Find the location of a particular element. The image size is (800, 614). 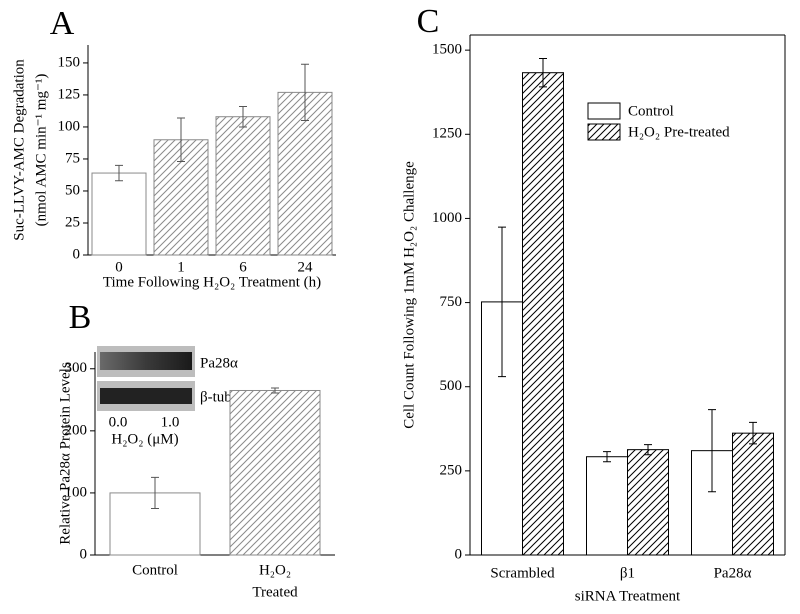

panel-label: A is located at coordinates (62, 23).